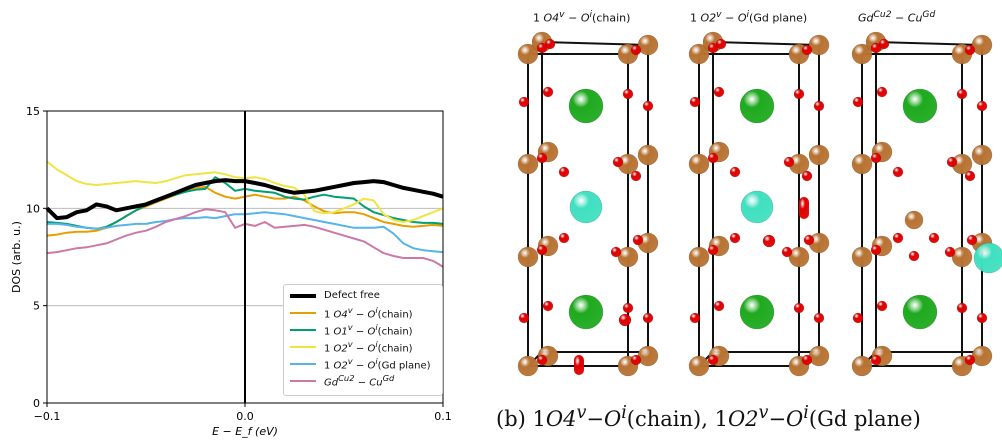  I want to click on legend-entry-defect-free: Defect free, so click(335, 295).